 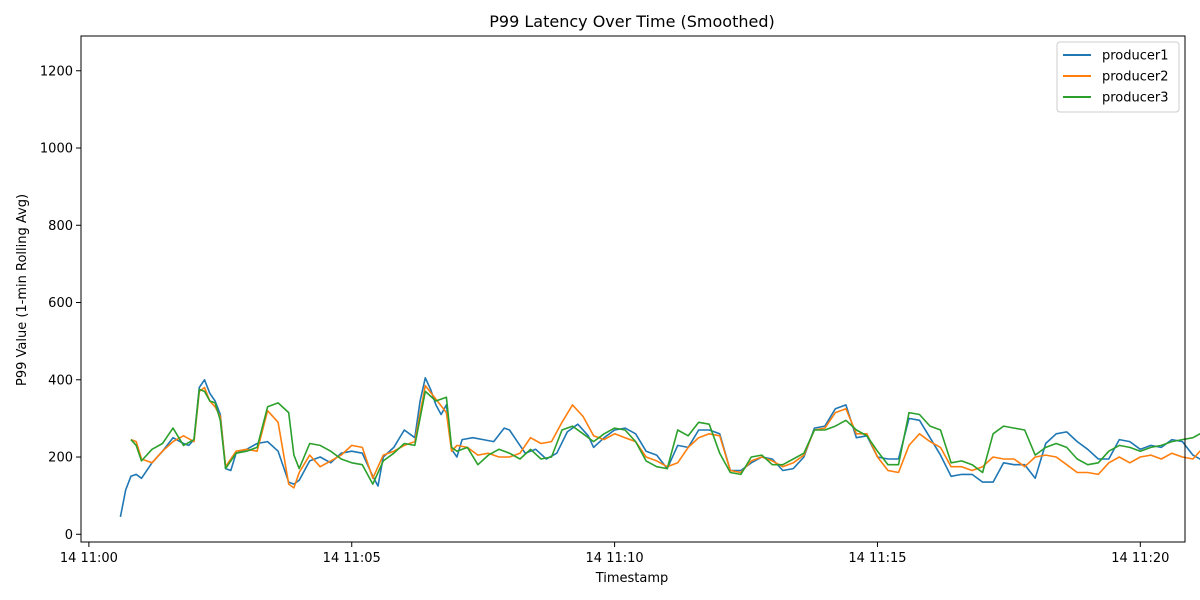 I want to click on series-line-producer3, so click(x=665, y=436).